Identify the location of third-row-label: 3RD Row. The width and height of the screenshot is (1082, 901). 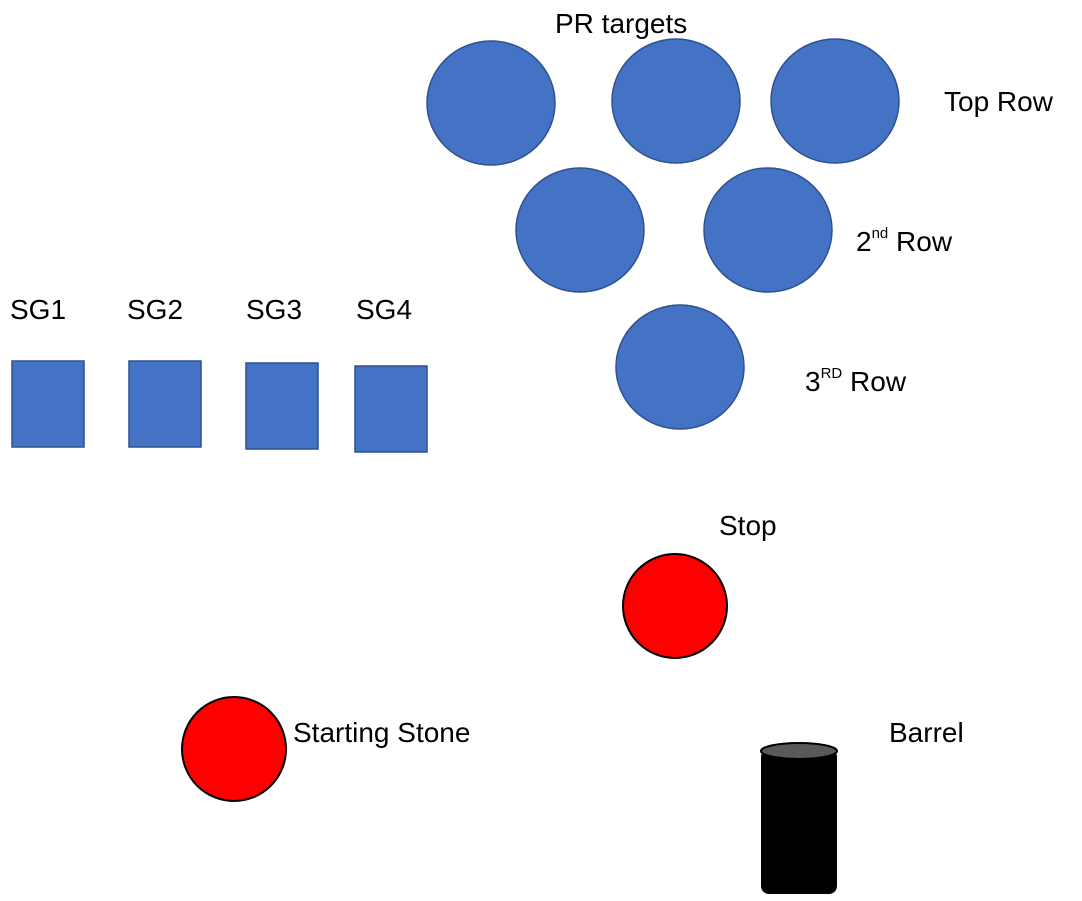
(856, 381).